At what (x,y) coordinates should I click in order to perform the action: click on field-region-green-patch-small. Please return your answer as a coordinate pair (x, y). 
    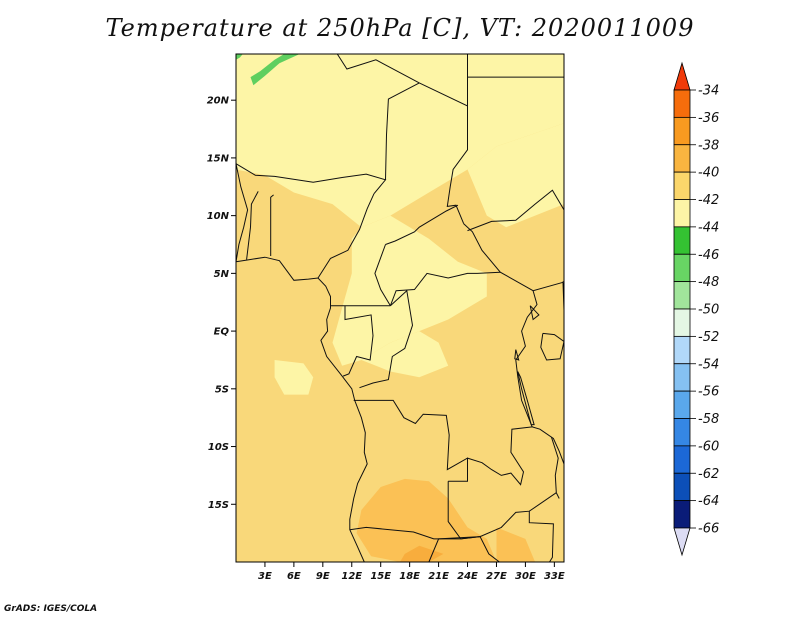
    Looking at the image, I should click on (239, 57).